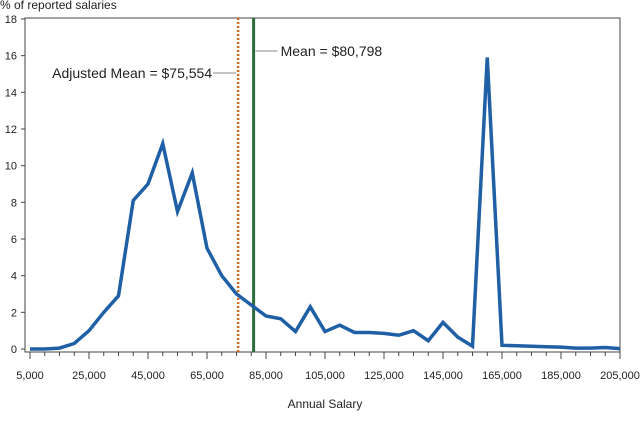  Describe the element at coordinates (14, 313) in the screenshot. I see `y-tick-label: 2` at that location.